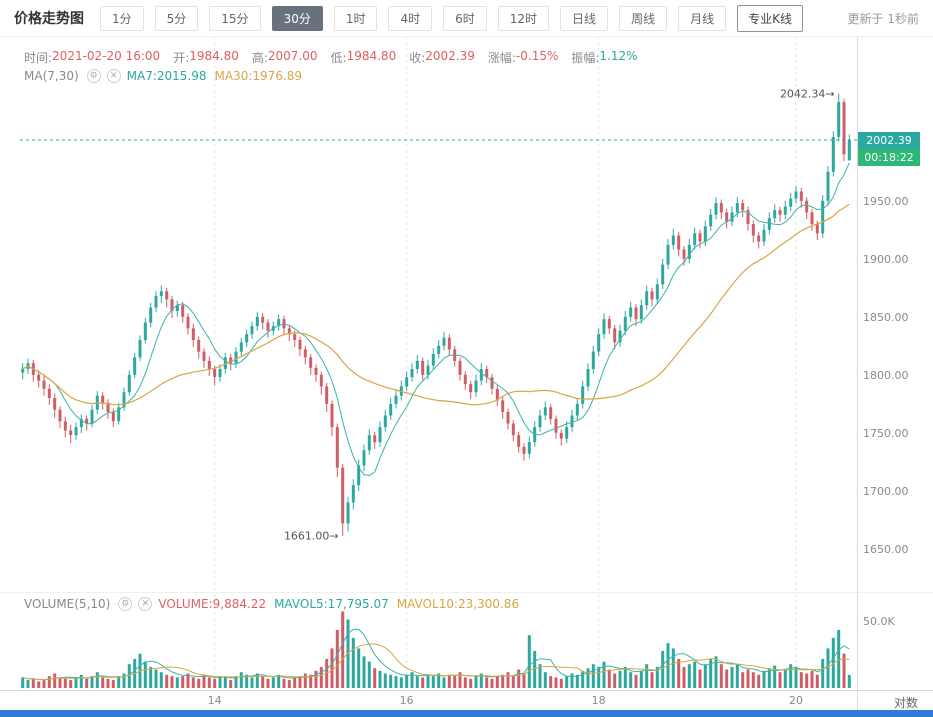 The image size is (933, 717). What do you see at coordinates (618, 56) in the screenshot?
I see `amplitude-value: 1.12%` at bounding box center [618, 56].